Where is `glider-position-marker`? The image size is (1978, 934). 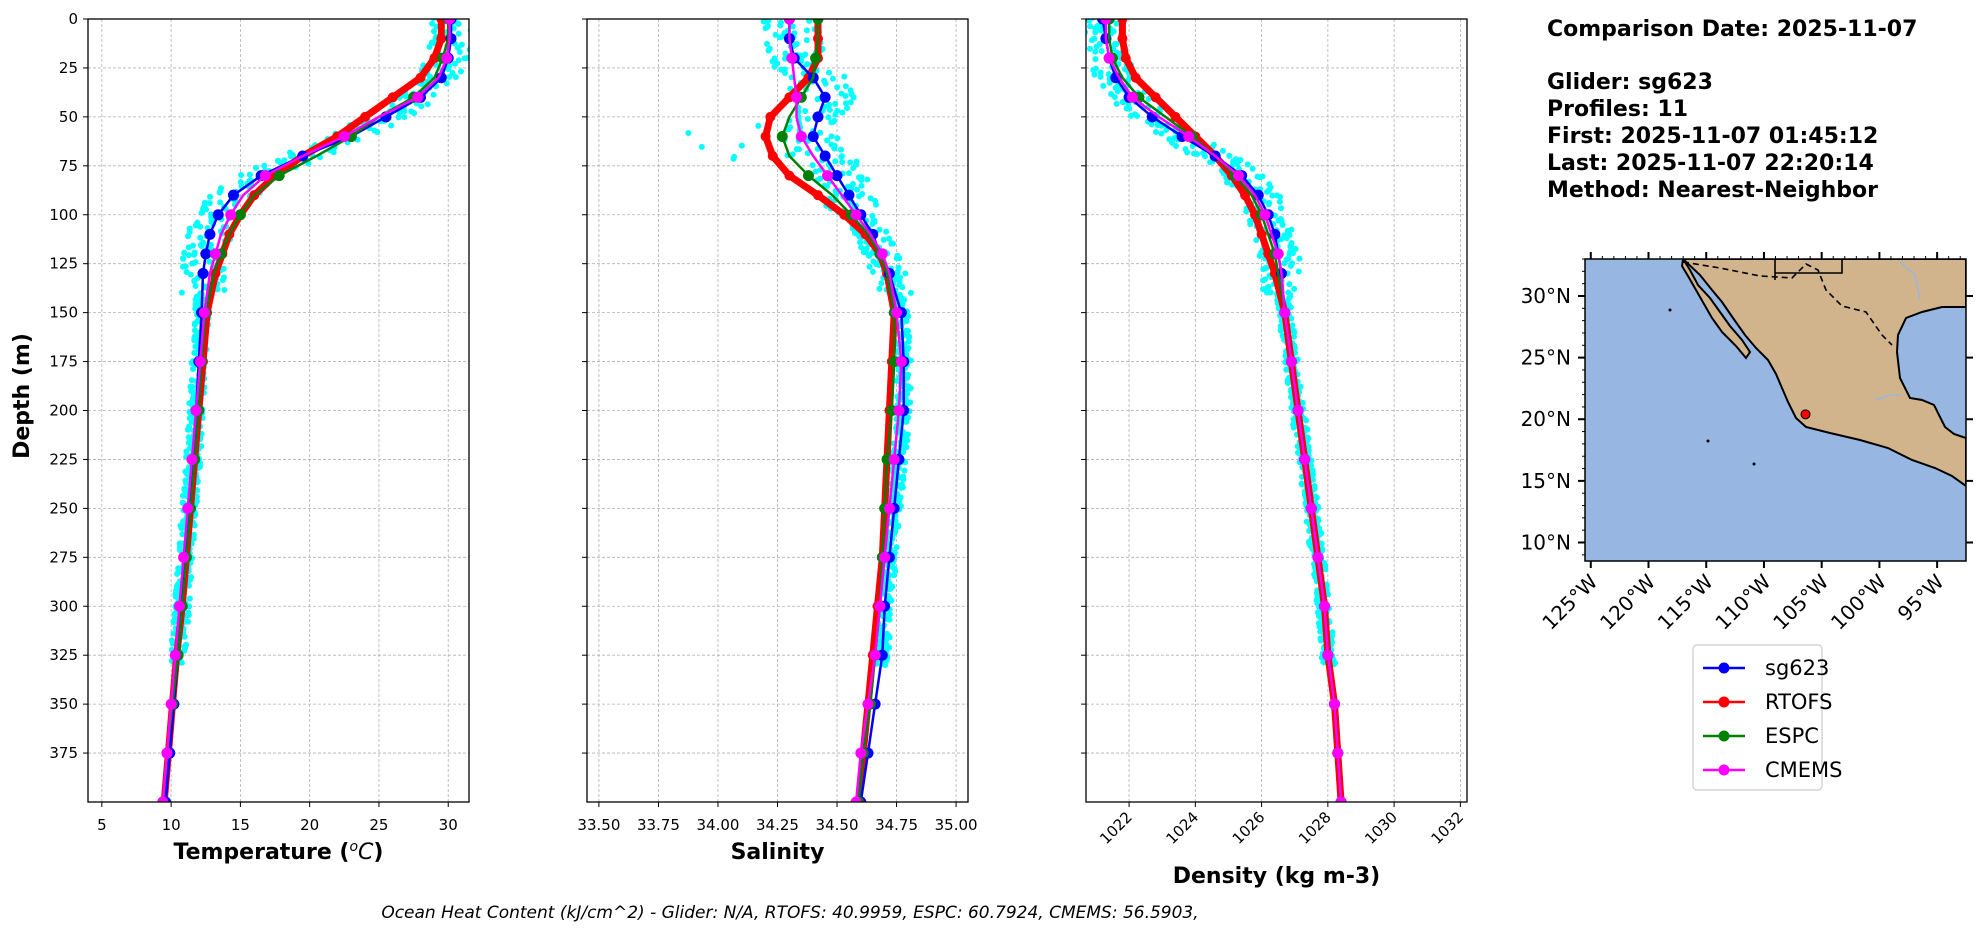 glider-position-marker is located at coordinates (1805, 414).